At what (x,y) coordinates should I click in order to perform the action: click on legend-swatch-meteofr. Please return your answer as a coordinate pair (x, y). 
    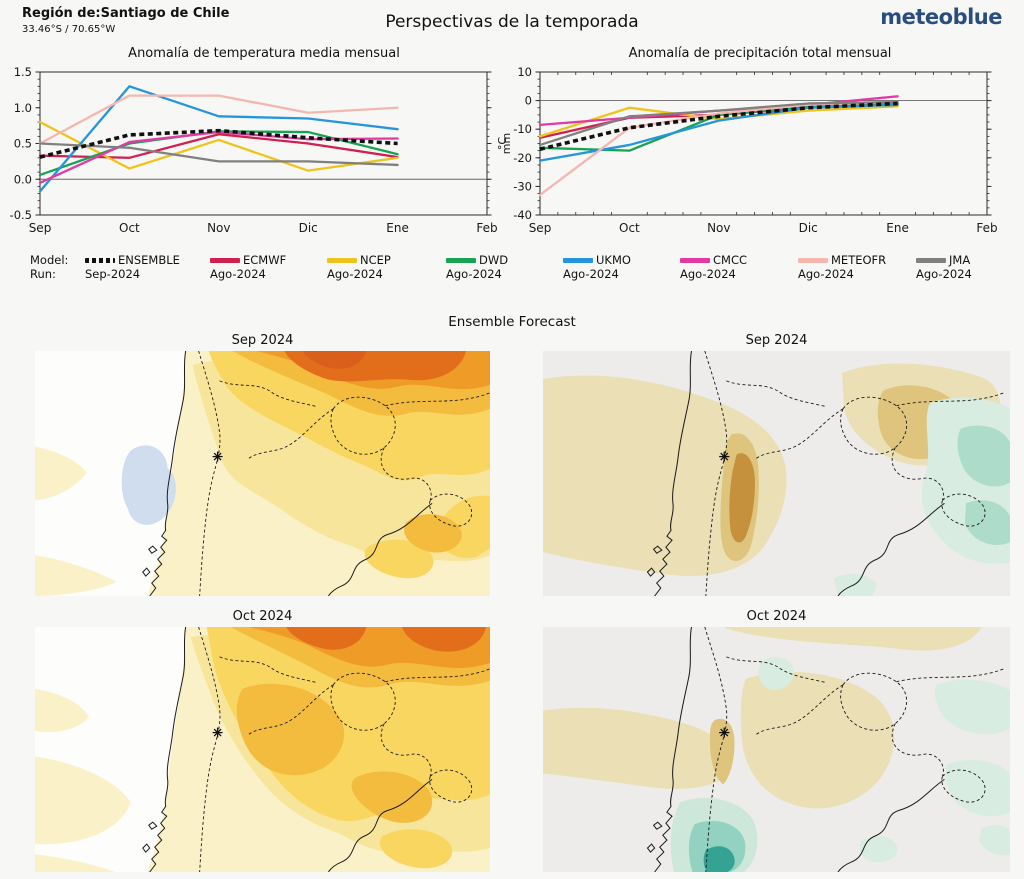
    Looking at the image, I should click on (813, 260).